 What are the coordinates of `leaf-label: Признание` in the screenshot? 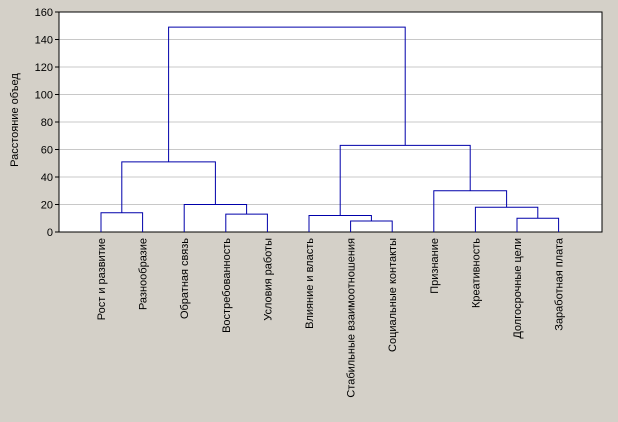 It's located at (435, 266).